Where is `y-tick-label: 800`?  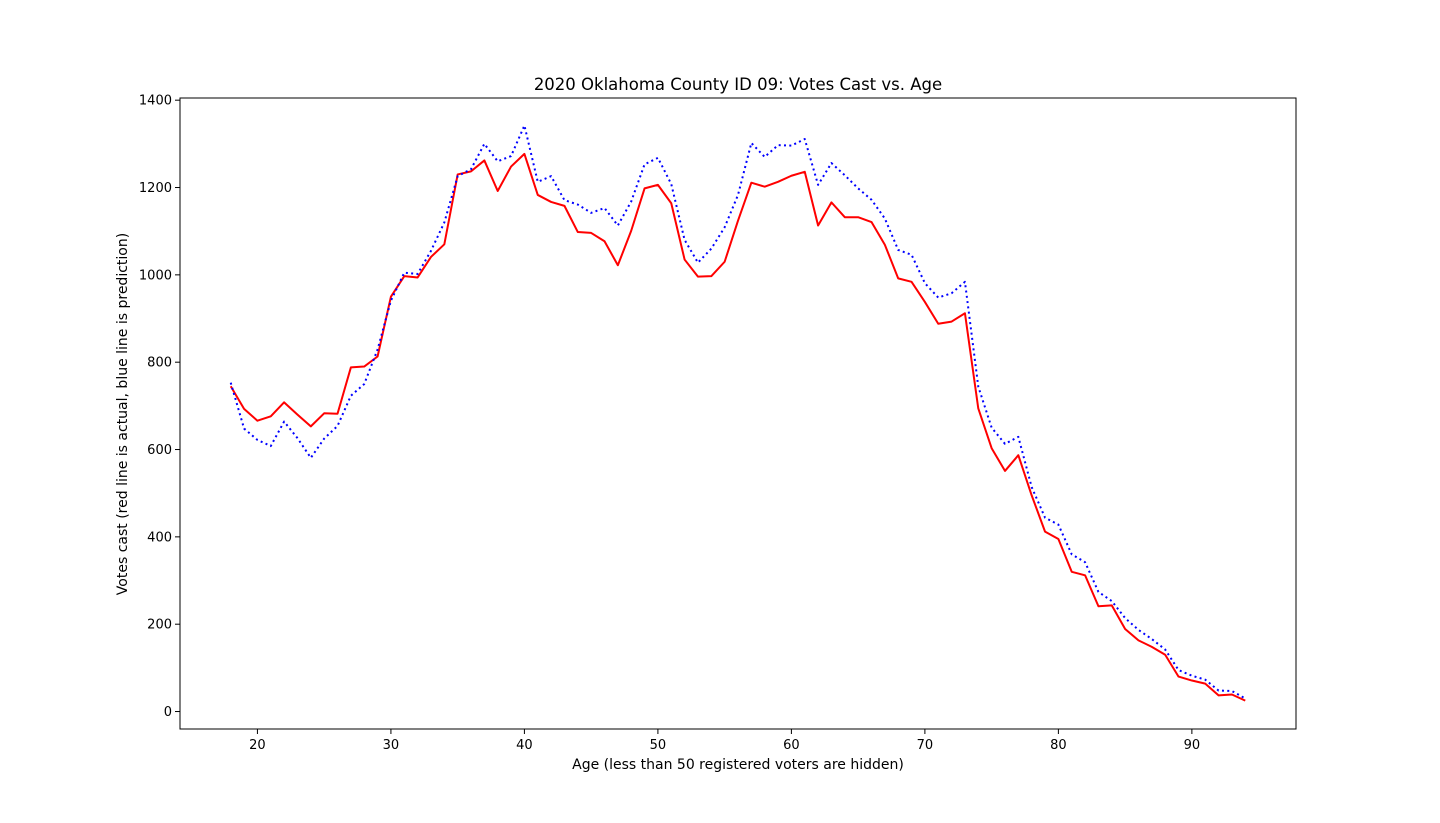 y-tick-label: 800 is located at coordinates (159, 363).